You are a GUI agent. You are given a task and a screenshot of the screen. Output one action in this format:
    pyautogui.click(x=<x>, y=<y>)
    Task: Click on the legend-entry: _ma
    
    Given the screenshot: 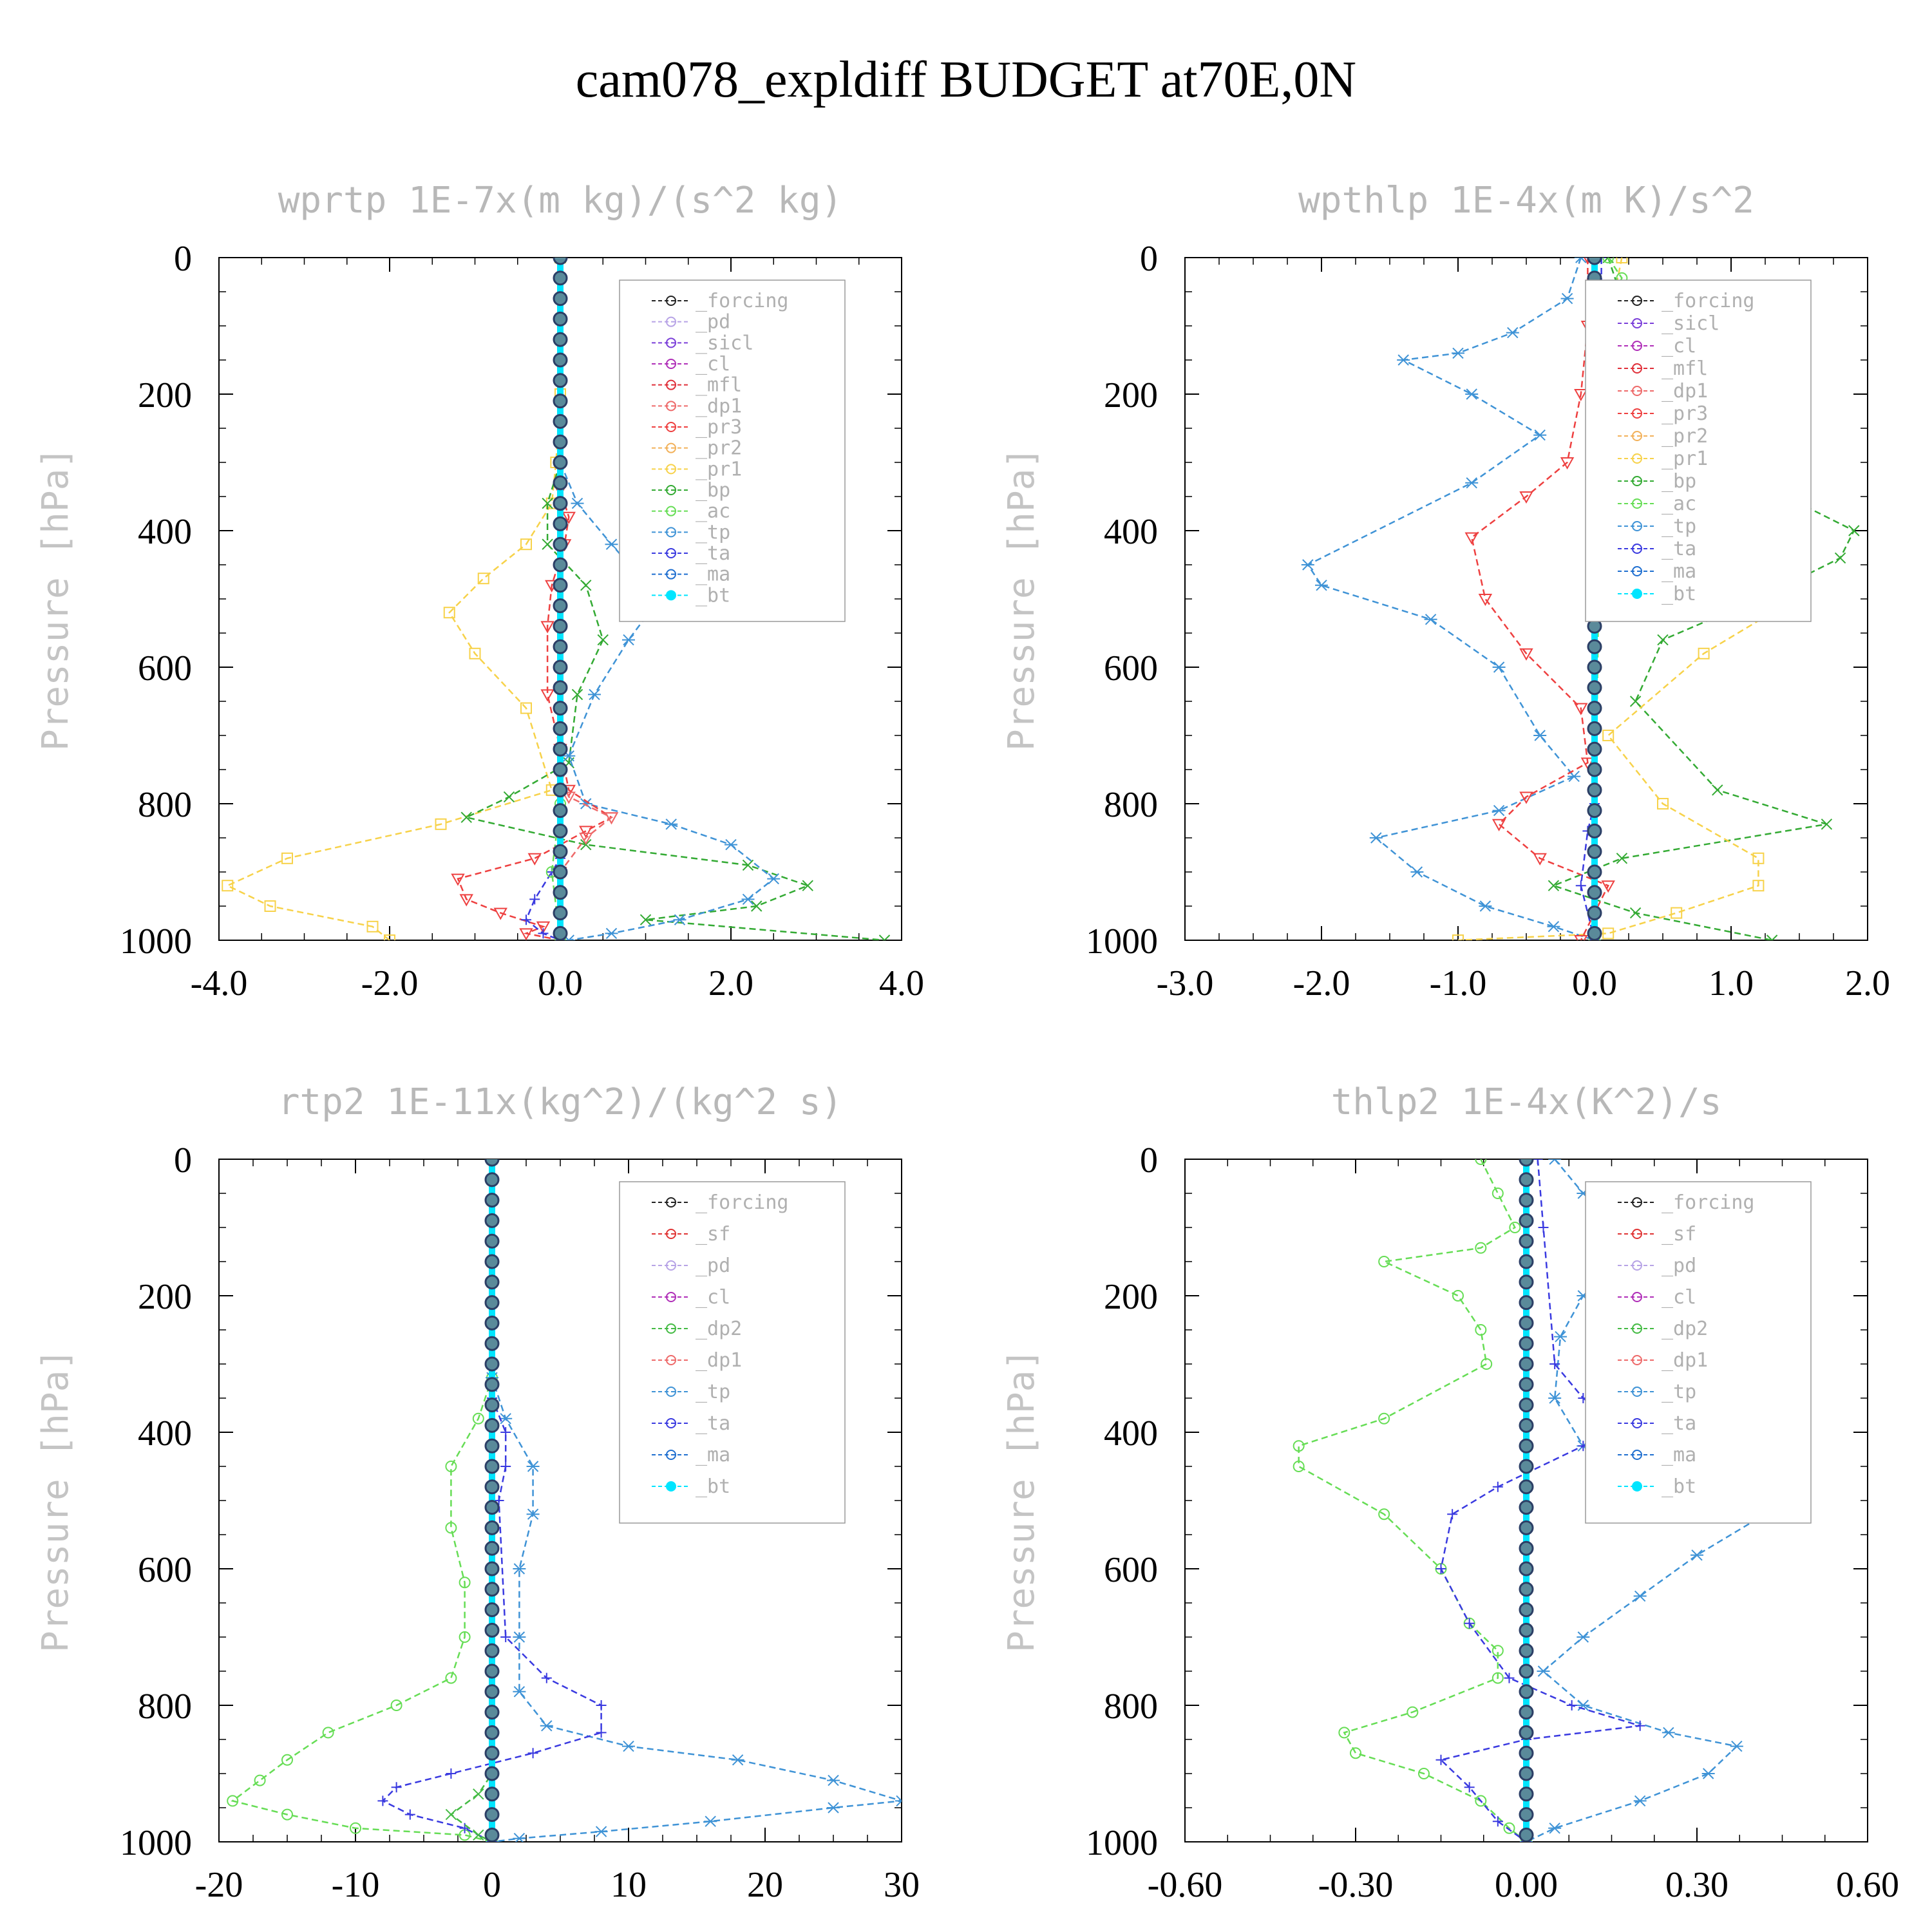 What is the action you would take?
    pyautogui.click(x=1679, y=1455)
    